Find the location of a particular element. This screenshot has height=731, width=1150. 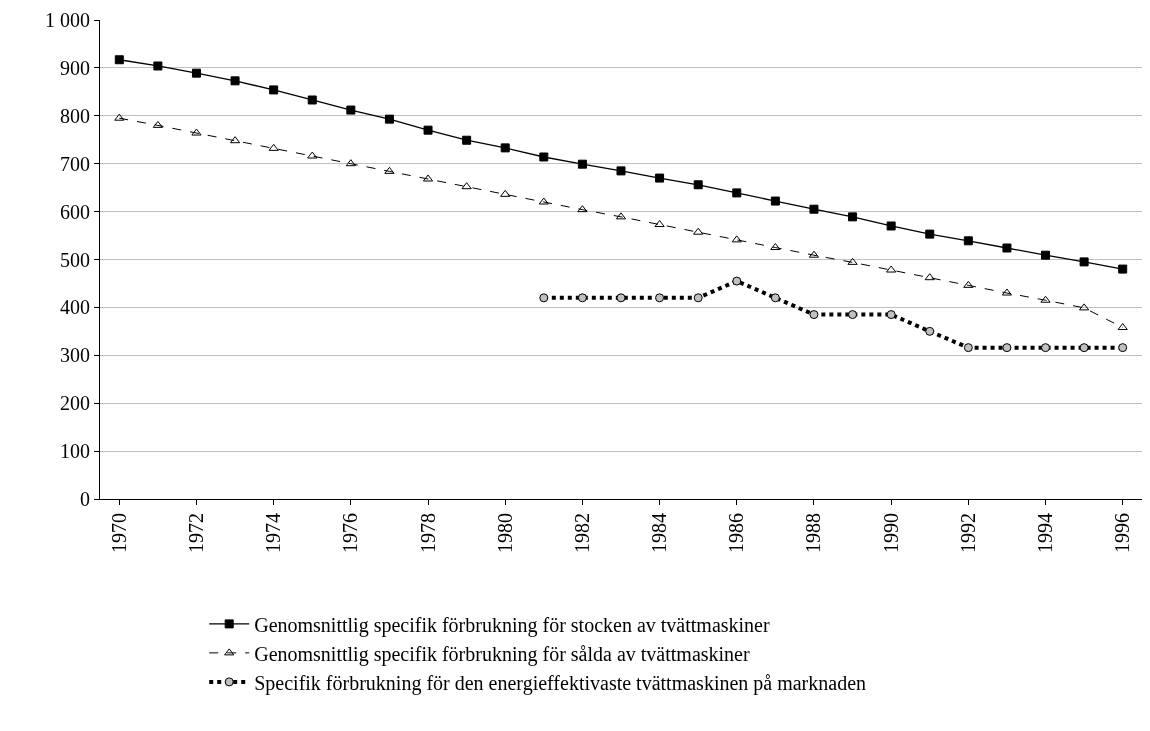

x-tick-label: 1978 is located at coordinates (427, 533).